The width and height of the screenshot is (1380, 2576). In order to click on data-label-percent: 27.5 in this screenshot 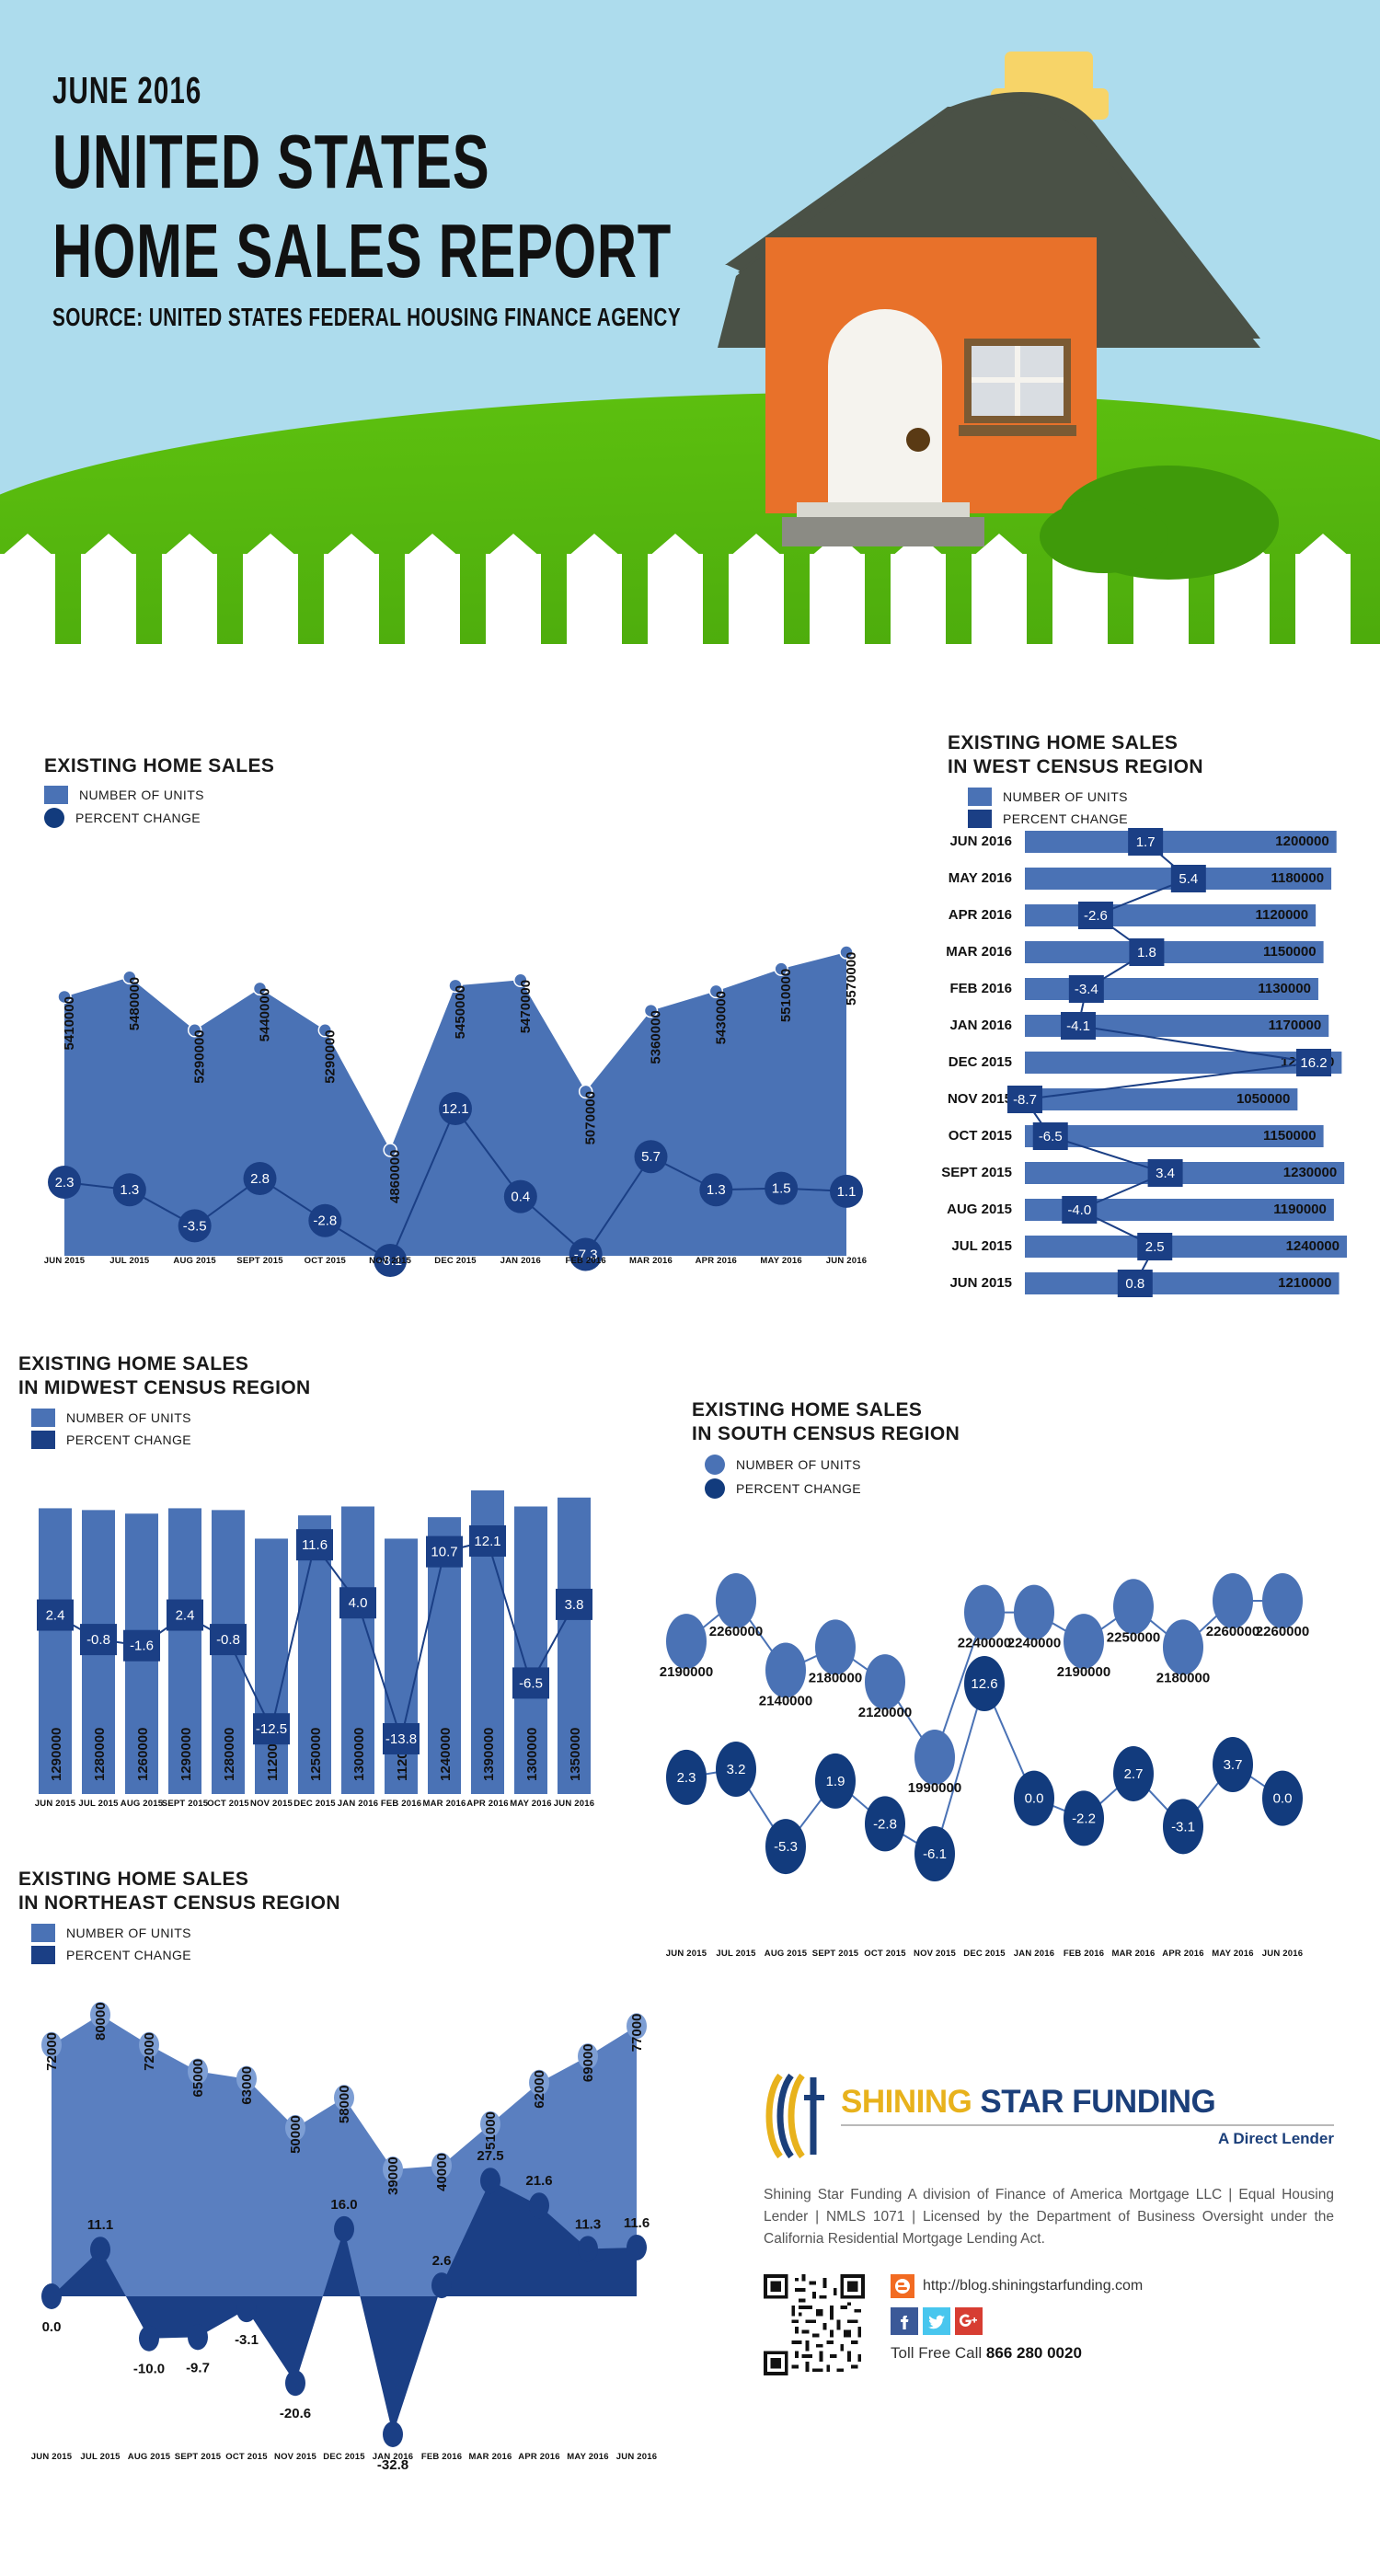, I will do `click(490, 2156)`.